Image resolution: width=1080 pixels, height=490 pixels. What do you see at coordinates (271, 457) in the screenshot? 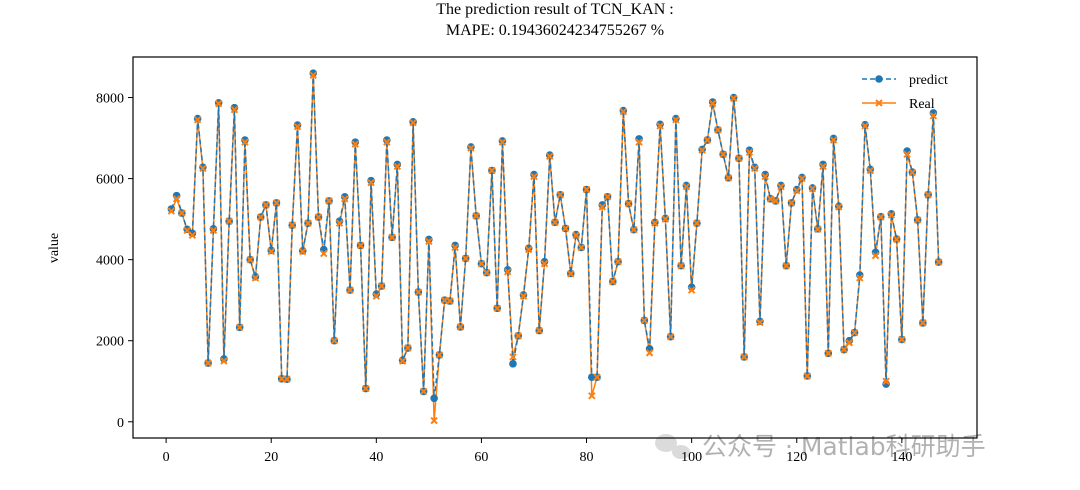
I see `x-tick-label: 20` at bounding box center [271, 457].